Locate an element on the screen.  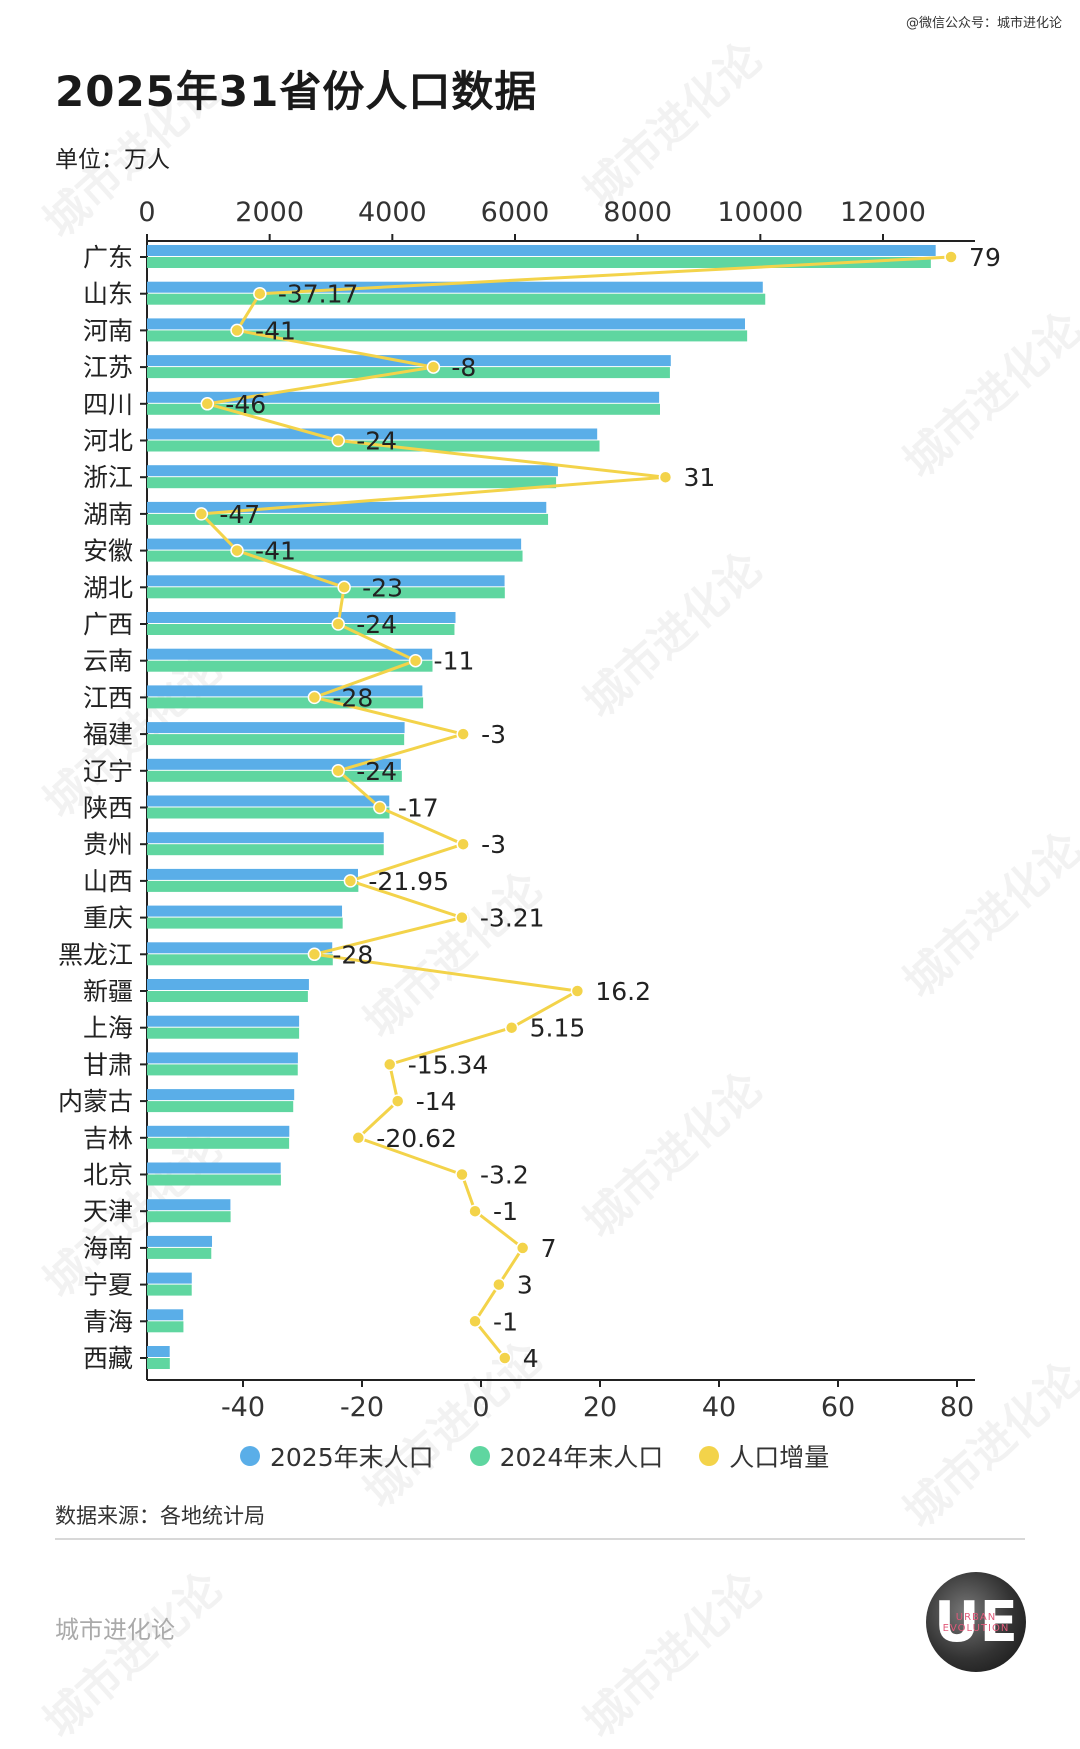
category-label: 贵州 is located at coordinates (108, 844).